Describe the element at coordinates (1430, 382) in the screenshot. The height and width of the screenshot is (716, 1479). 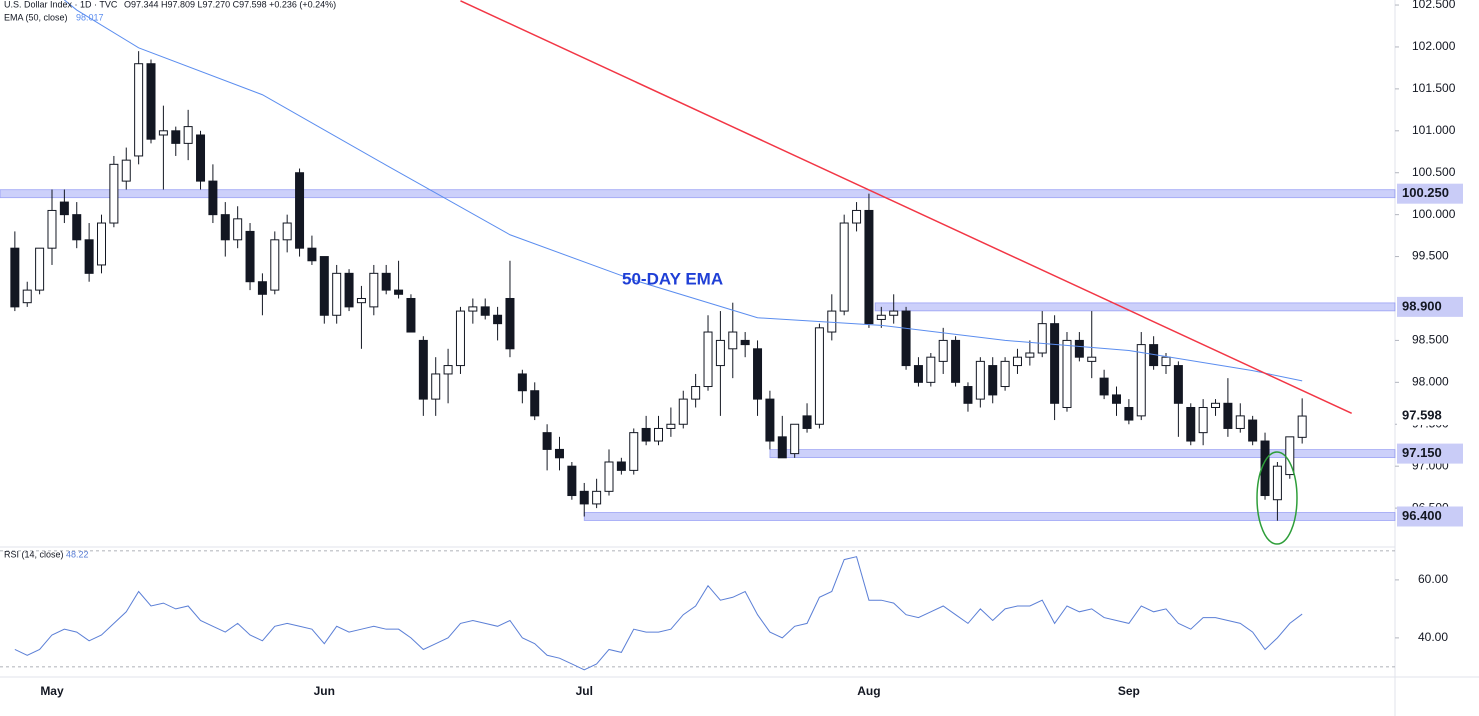
I see `y-tick-label: 98.000` at that location.